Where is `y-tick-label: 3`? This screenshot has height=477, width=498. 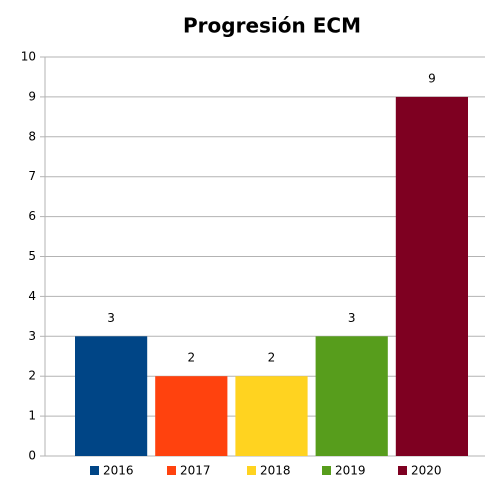 y-tick-label: 3 is located at coordinates (32, 336).